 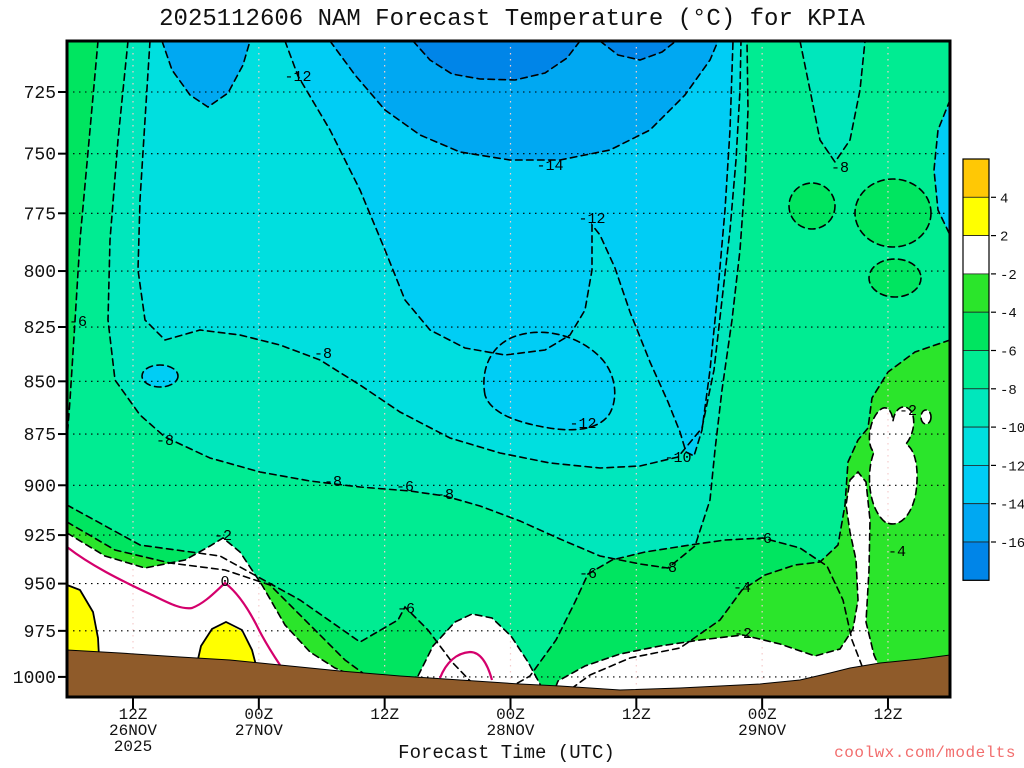 What do you see at coordinates (677, 458) in the screenshot?
I see `contour-label--10-8: -10` at bounding box center [677, 458].